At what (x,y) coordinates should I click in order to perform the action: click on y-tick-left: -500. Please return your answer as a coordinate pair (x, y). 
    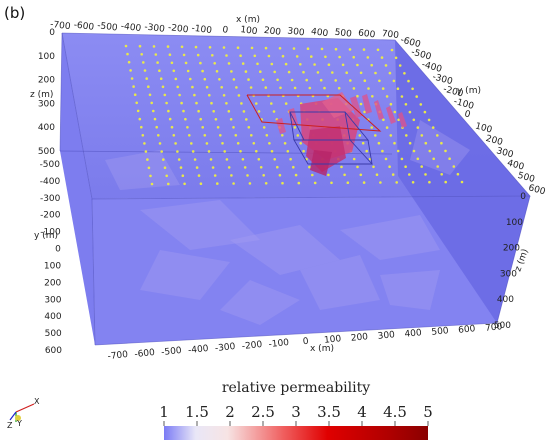
    Looking at the image, I should click on (50, 165).